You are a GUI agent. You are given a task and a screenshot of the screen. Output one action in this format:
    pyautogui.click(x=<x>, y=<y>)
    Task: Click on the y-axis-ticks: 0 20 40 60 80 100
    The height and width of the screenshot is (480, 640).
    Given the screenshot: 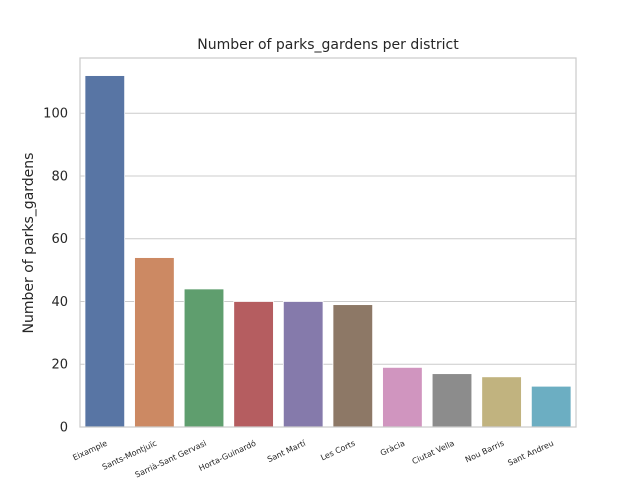 What is the action you would take?
    pyautogui.click(x=55, y=271)
    